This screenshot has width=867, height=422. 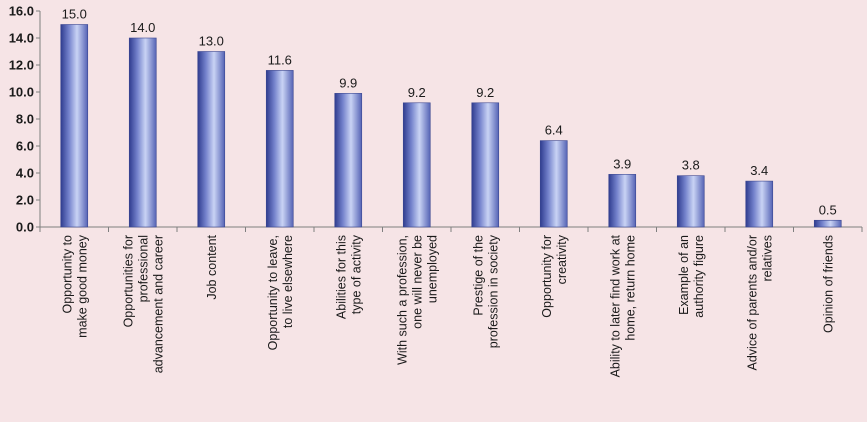 I want to click on y-tick-label: 6.0, so click(x=25, y=146).